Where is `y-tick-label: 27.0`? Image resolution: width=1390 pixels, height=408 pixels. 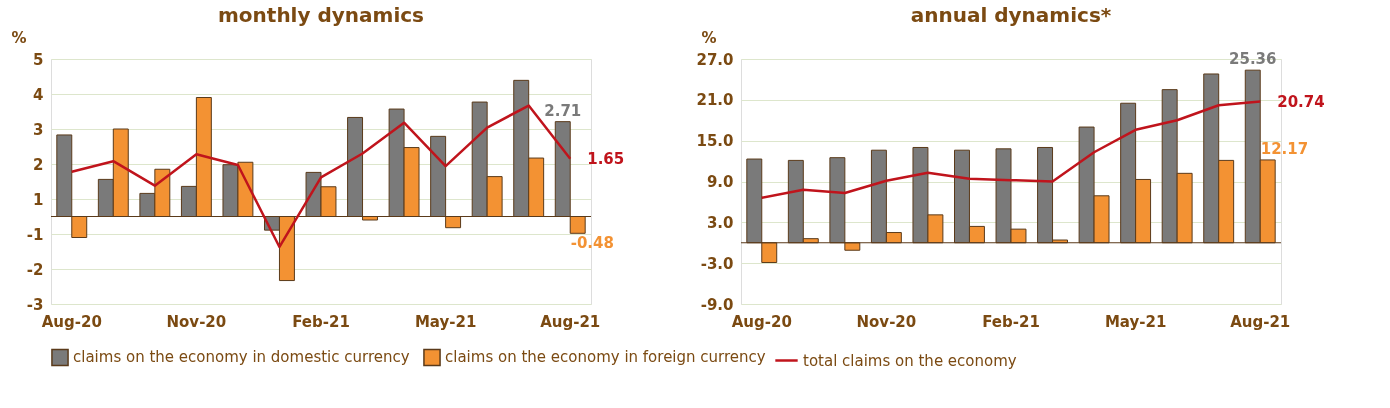
y-tick-label: 27.0 is located at coordinates (715, 59).